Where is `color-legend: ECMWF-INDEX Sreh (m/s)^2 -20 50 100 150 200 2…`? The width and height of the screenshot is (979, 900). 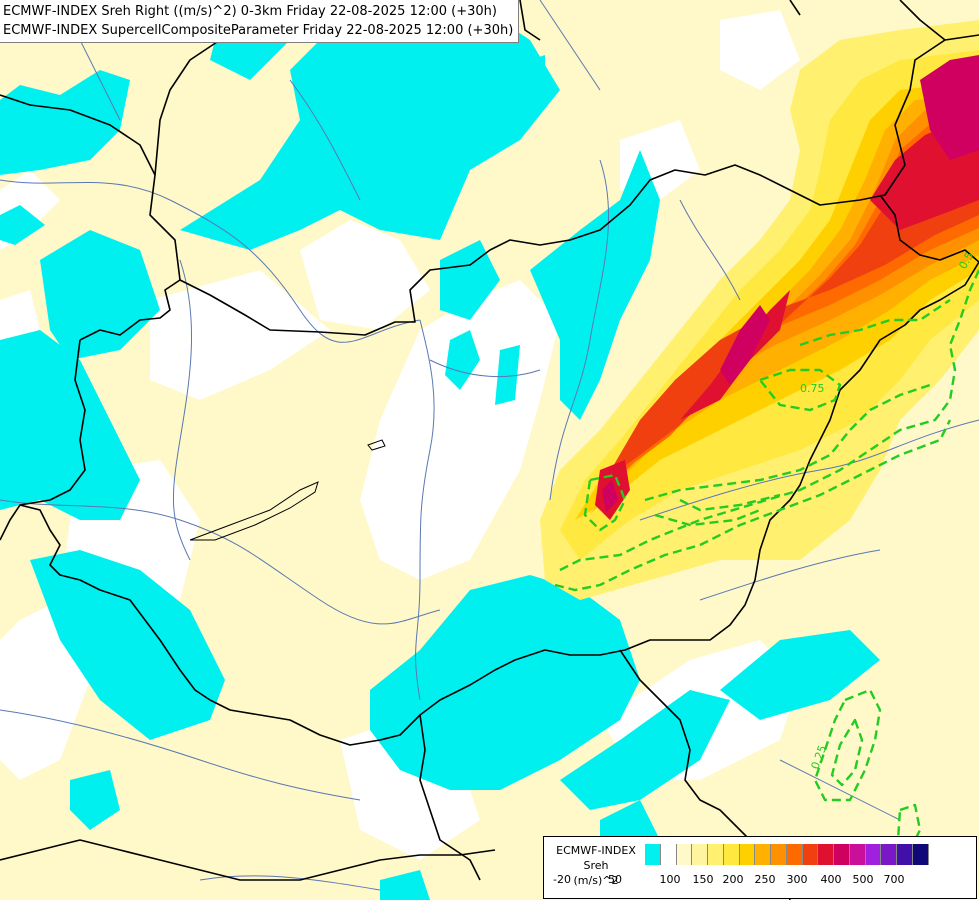
color-legend: ECMWF-INDEX Sreh (m/s)^2 -20 50 100 150 200 2… is located at coordinates (760, 867).